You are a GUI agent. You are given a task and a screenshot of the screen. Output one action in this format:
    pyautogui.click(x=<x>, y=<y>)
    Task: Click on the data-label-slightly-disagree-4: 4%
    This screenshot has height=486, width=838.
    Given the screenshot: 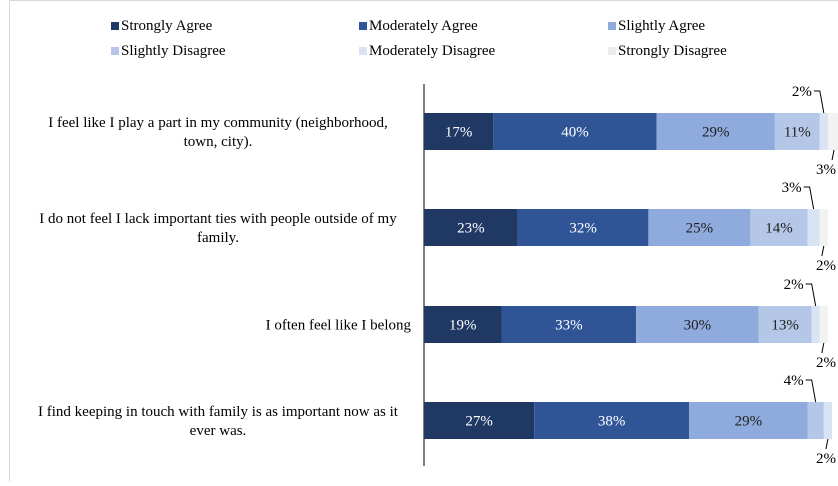 What is the action you would take?
    pyautogui.click(x=794, y=381)
    